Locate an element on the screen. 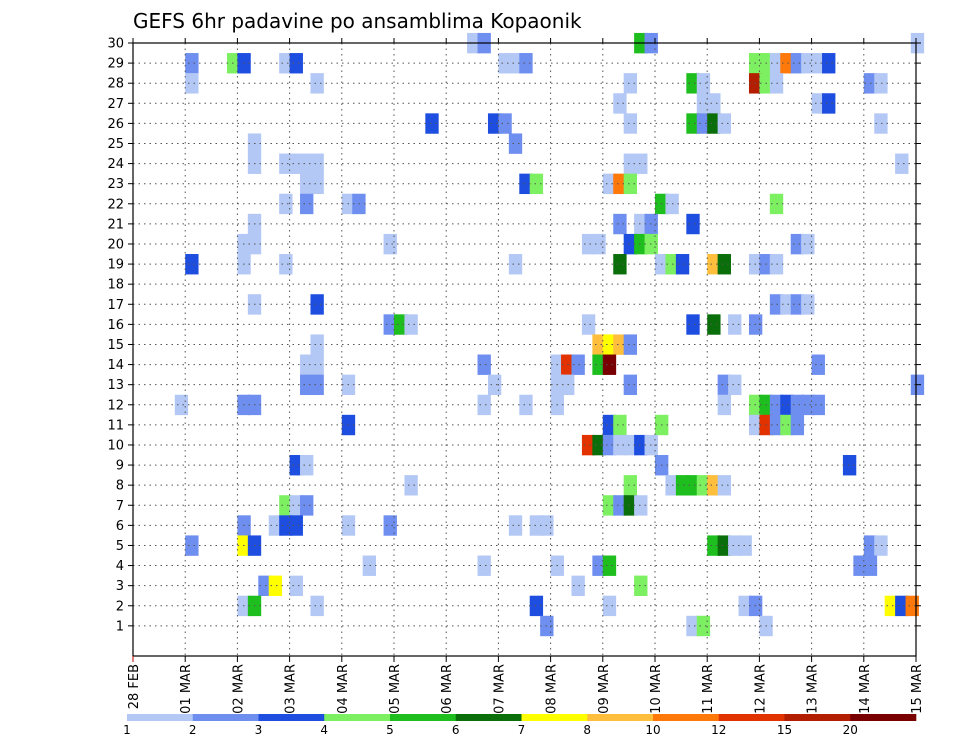 This screenshot has height=742, width=960. x-tick-label: 04 MAR is located at coordinates (343, 689).